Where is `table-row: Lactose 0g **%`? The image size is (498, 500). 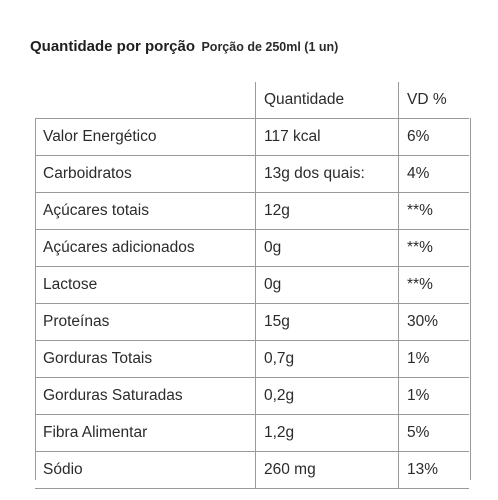
table-row: Lactose 0g **% is located at coordinates (252, 285).